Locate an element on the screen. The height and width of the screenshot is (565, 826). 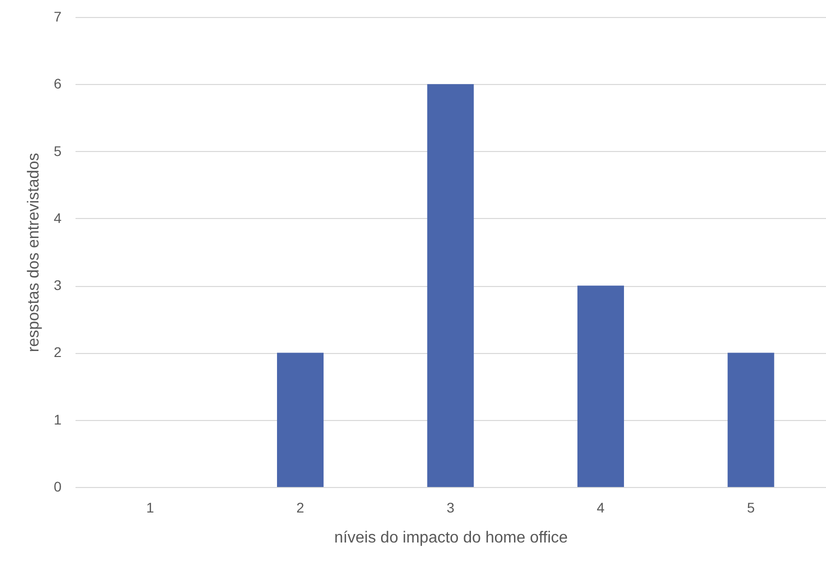
y-tick-label: 7 is located at coordinates (58, 16).